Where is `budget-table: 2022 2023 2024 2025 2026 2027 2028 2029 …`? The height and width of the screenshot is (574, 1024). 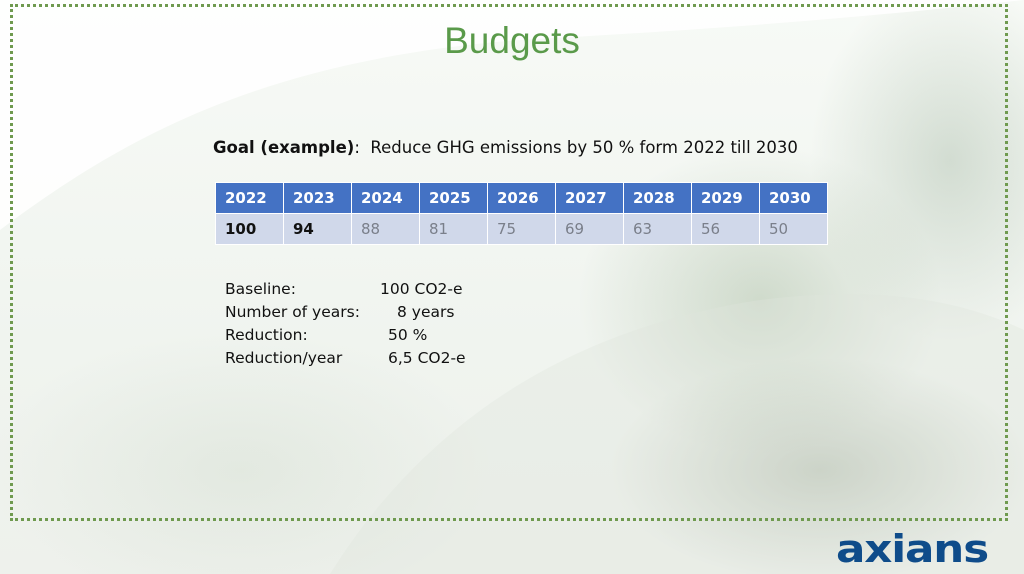 budget-table: 2022 2023 2024 2025 2026 2027 2028 2029 … is located at coordinates (521, 213).